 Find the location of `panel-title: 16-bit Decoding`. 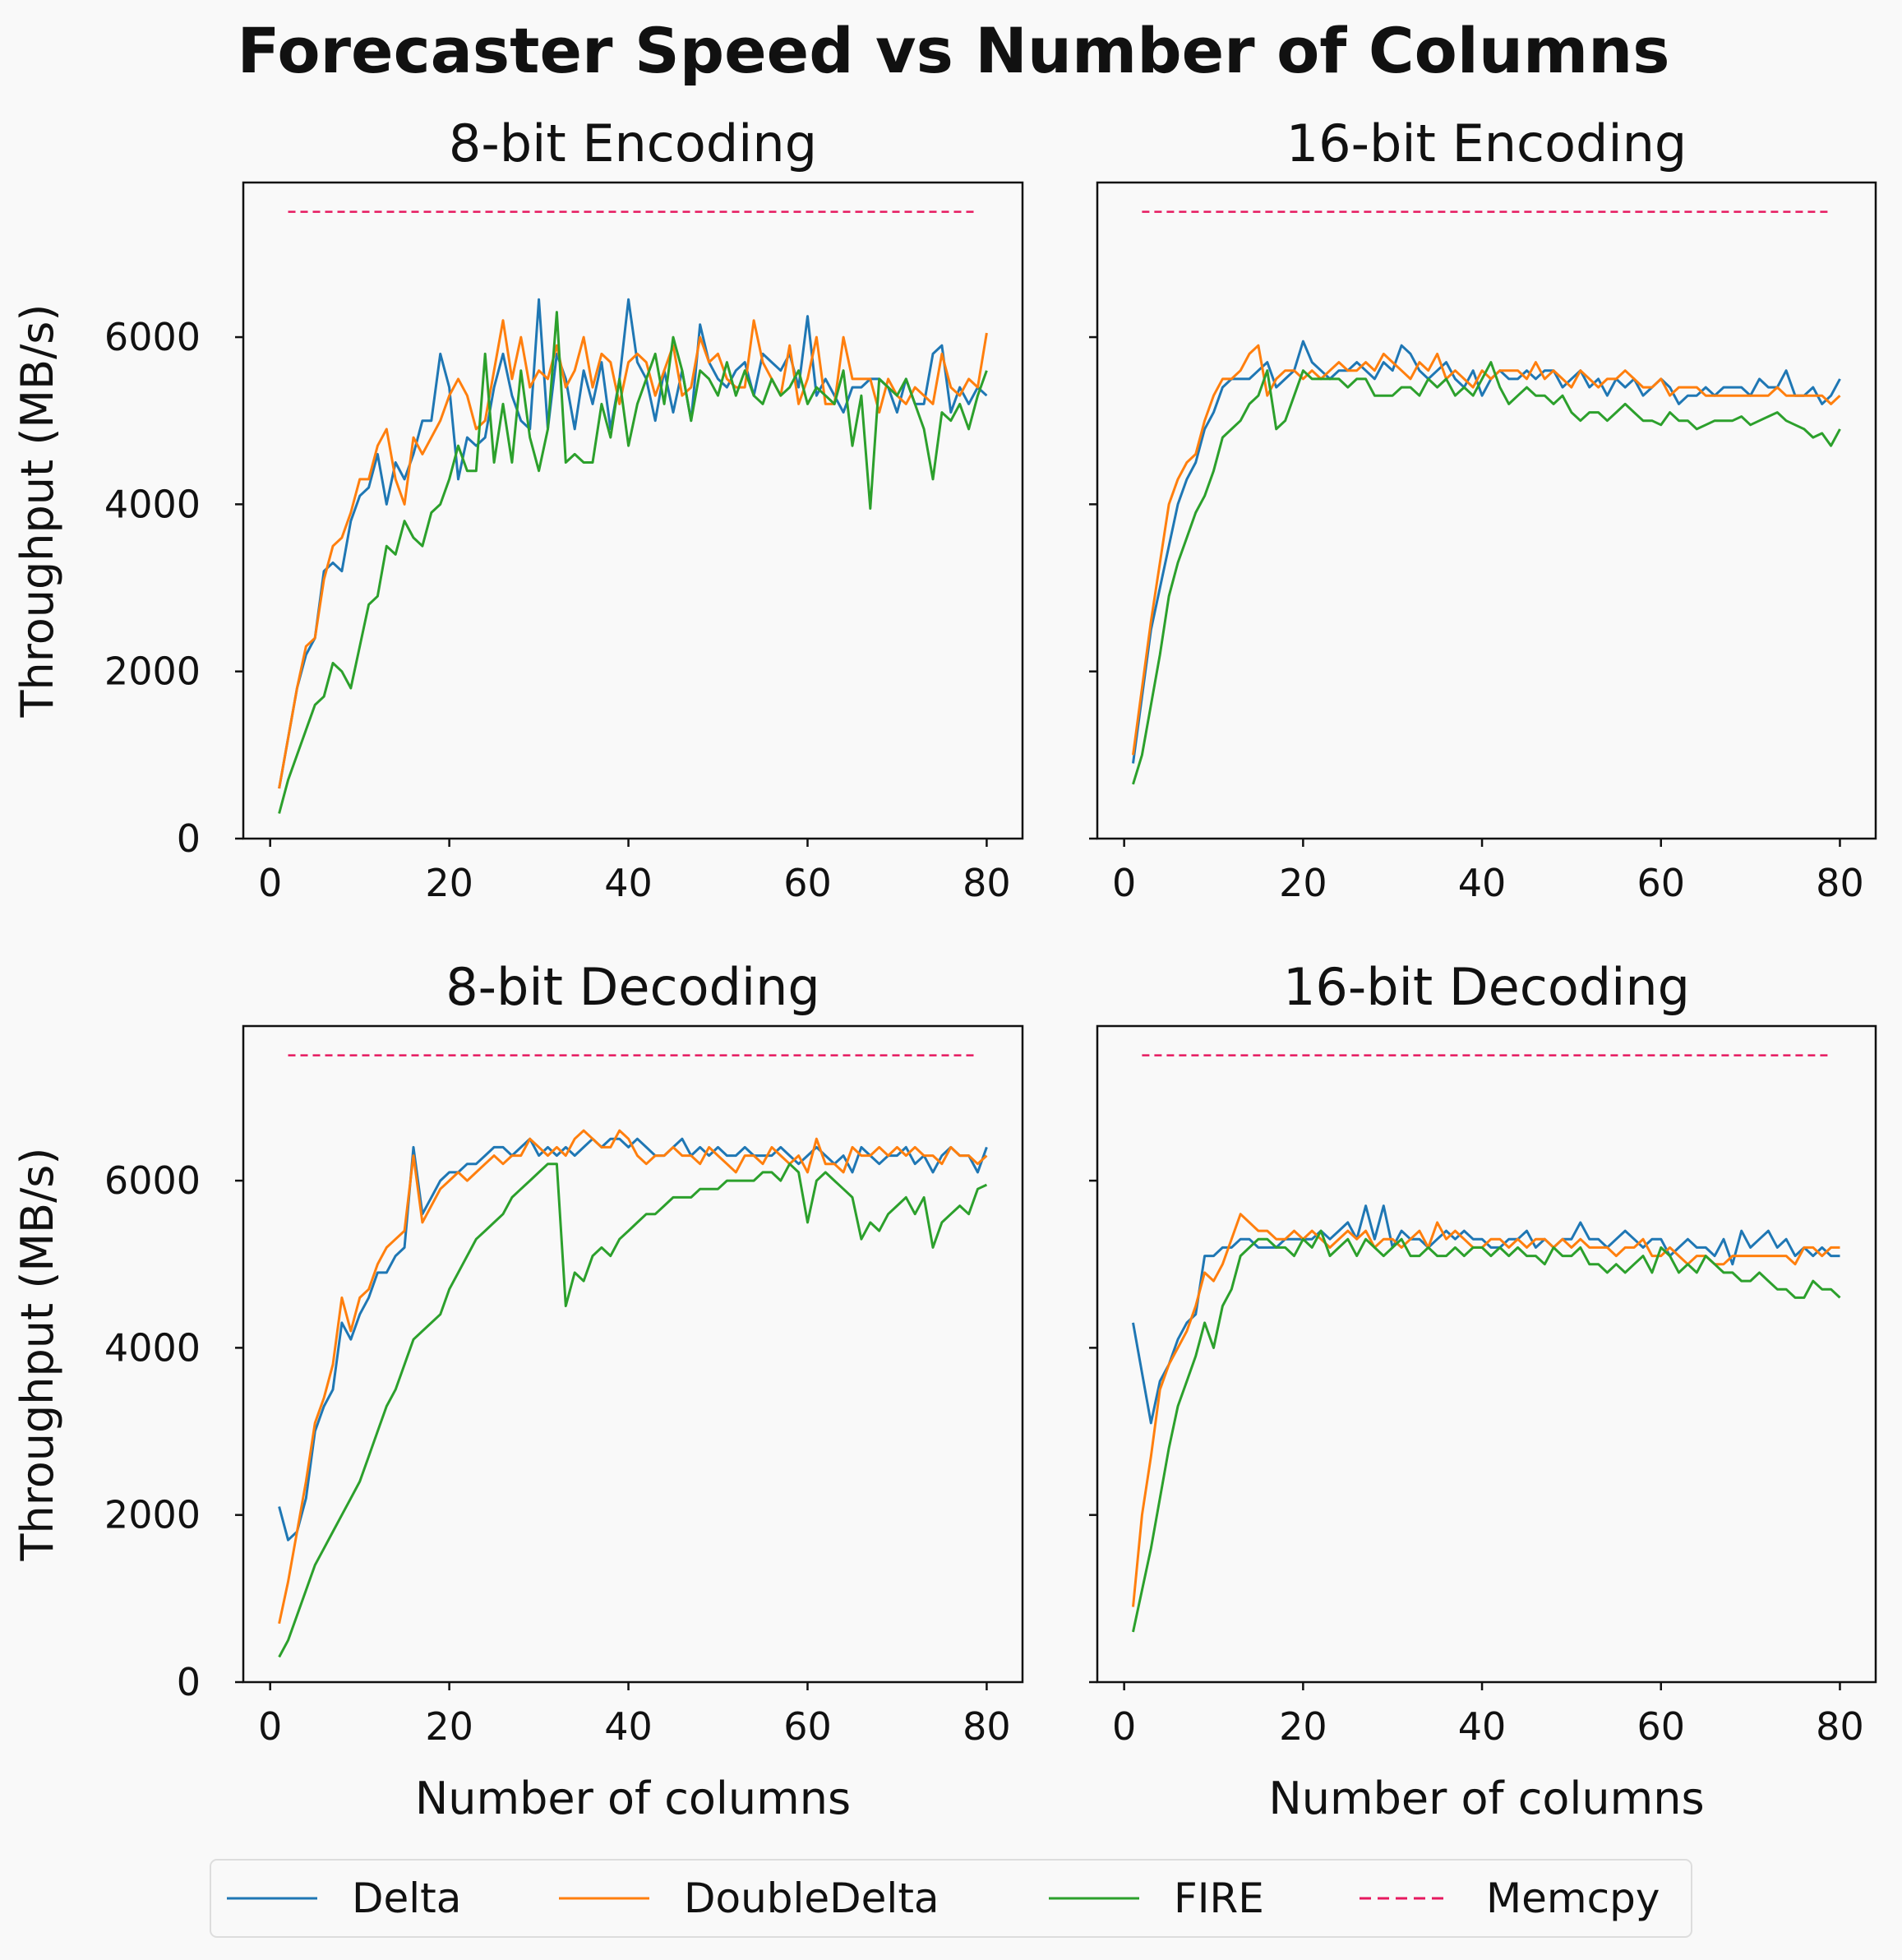

panel-title: 16-bit Decoding is located at coordinates (1486, 987).